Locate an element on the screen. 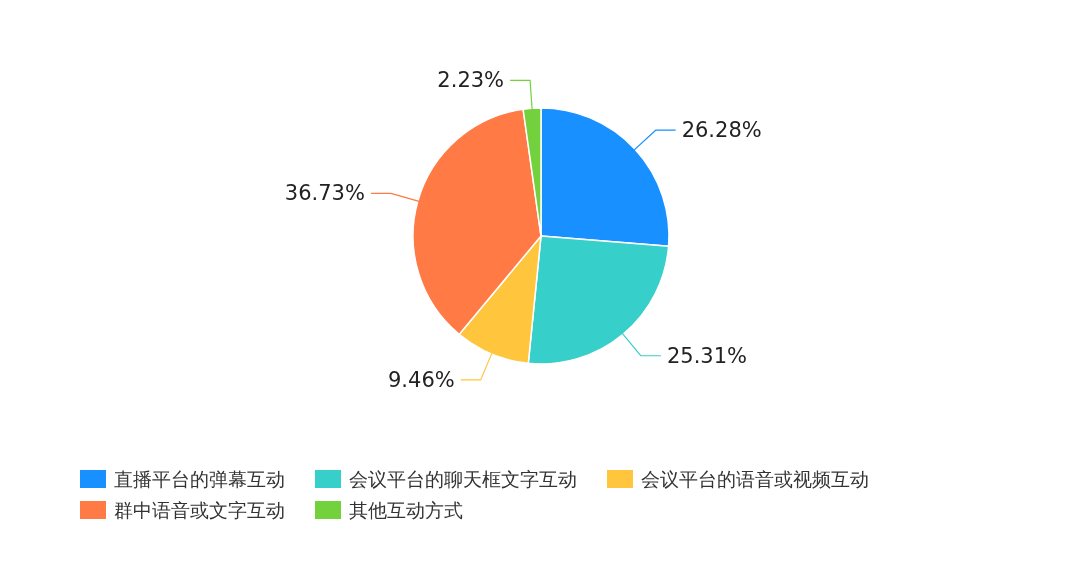  legend-label: 会议平台的语音或视频互动 is located at coordinates (755, 479).